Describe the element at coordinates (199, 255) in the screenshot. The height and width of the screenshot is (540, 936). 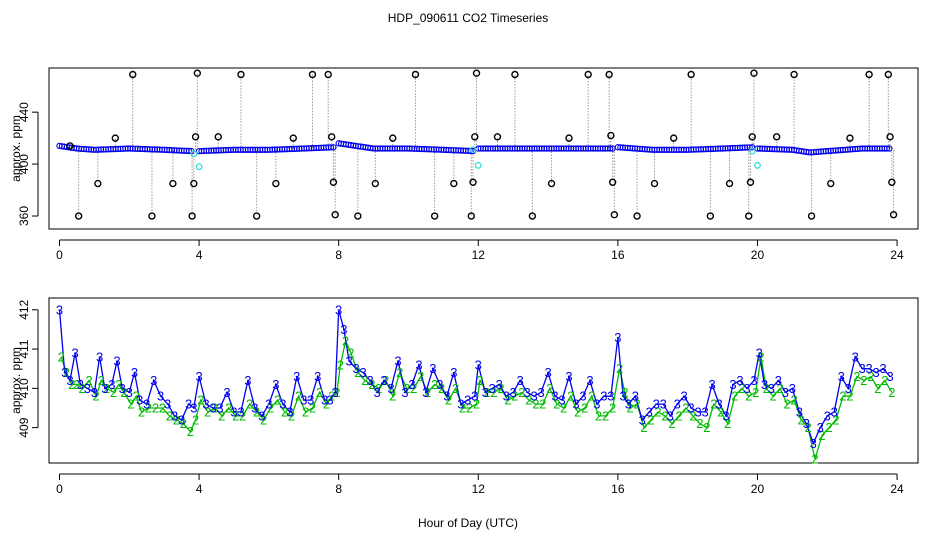
I see `x-tick-label: 4` at that location.